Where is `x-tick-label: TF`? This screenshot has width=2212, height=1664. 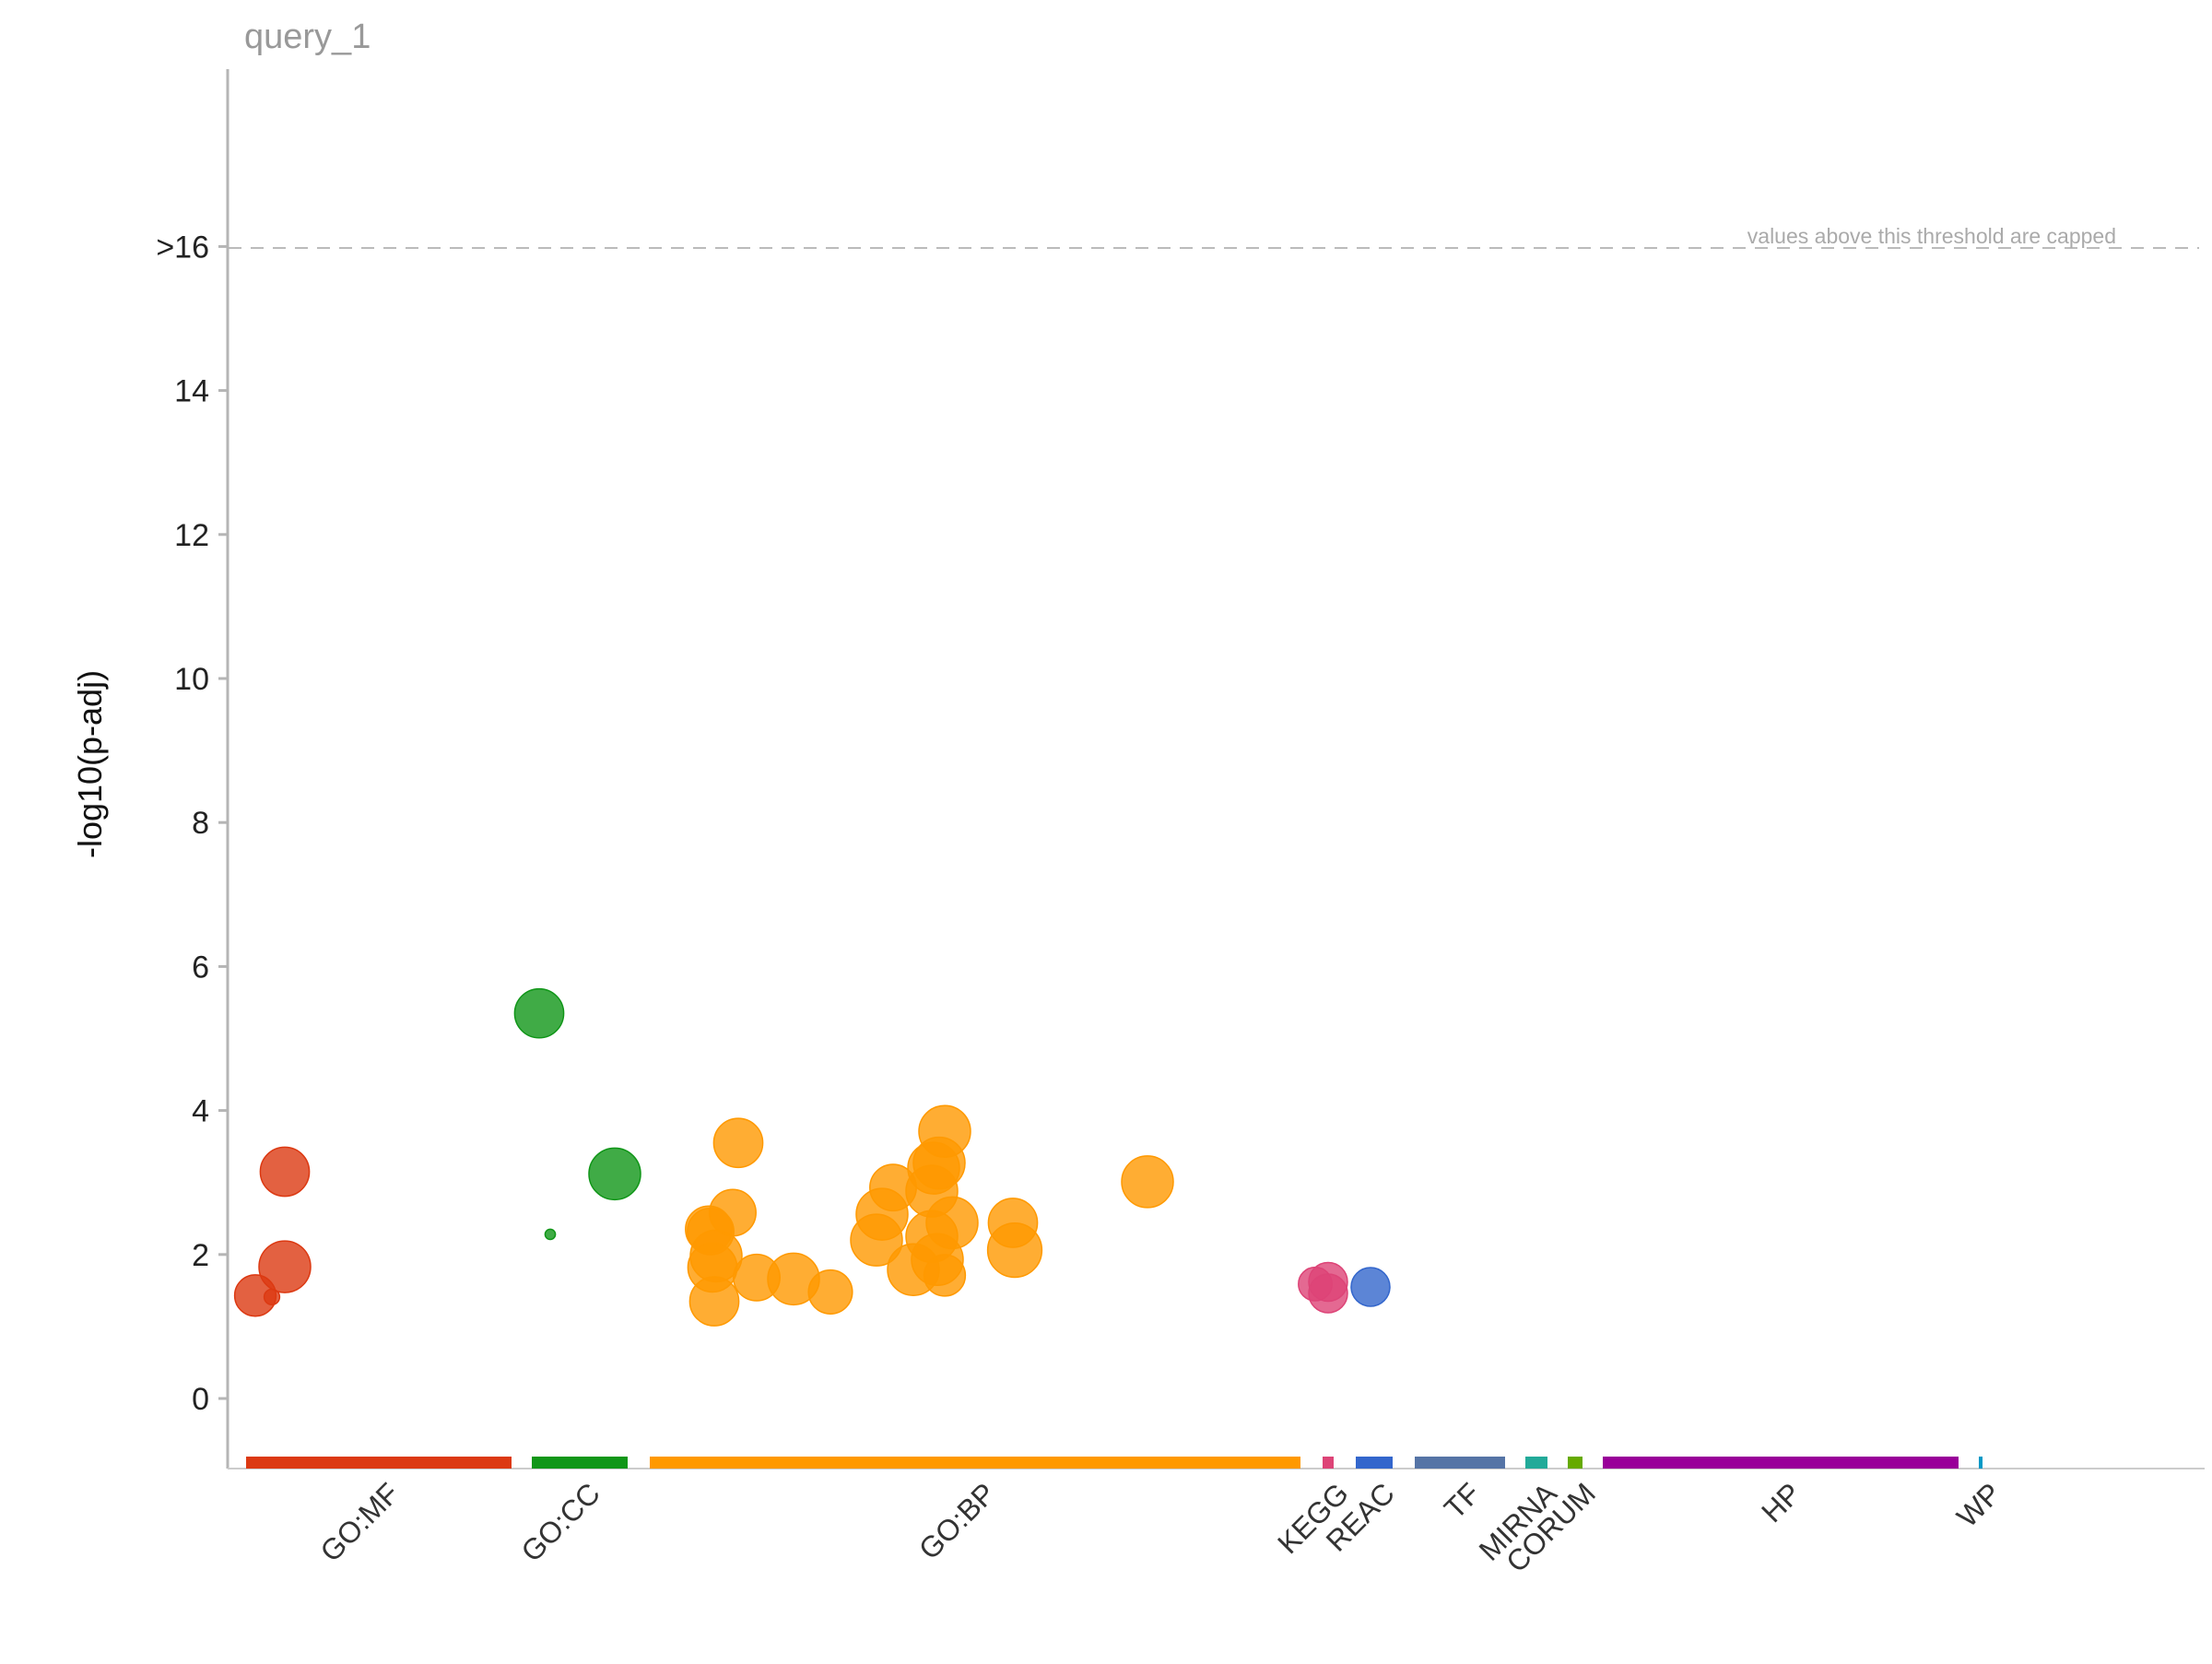 x-tick-label: TF is located at coordinates (1462, 1500).